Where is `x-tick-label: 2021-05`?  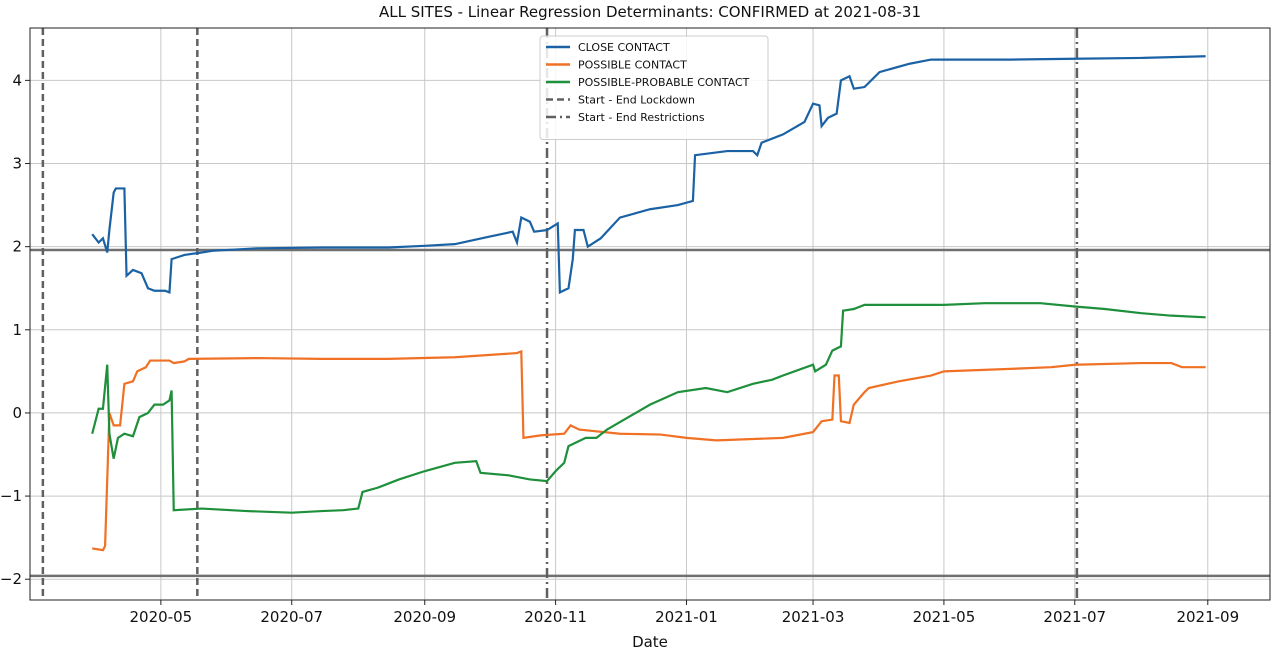
x-tick-label: 2021-05 is located at coordinates (944, 617).